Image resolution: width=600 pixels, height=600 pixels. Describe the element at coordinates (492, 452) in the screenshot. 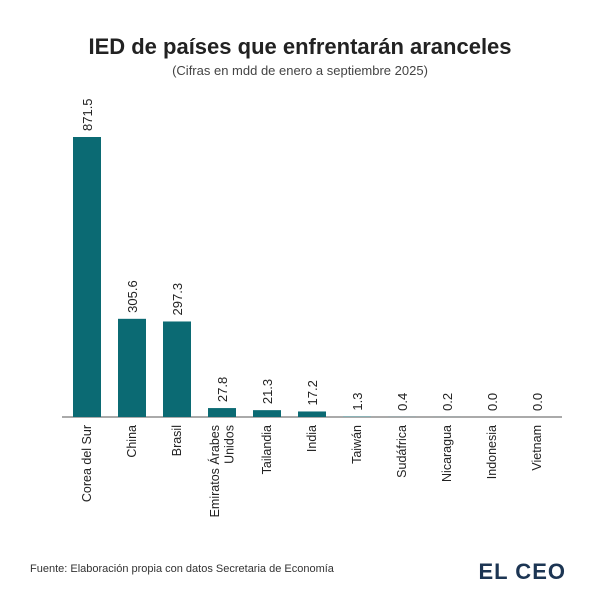

I see `x-tick-label: Indonesia` at that location.